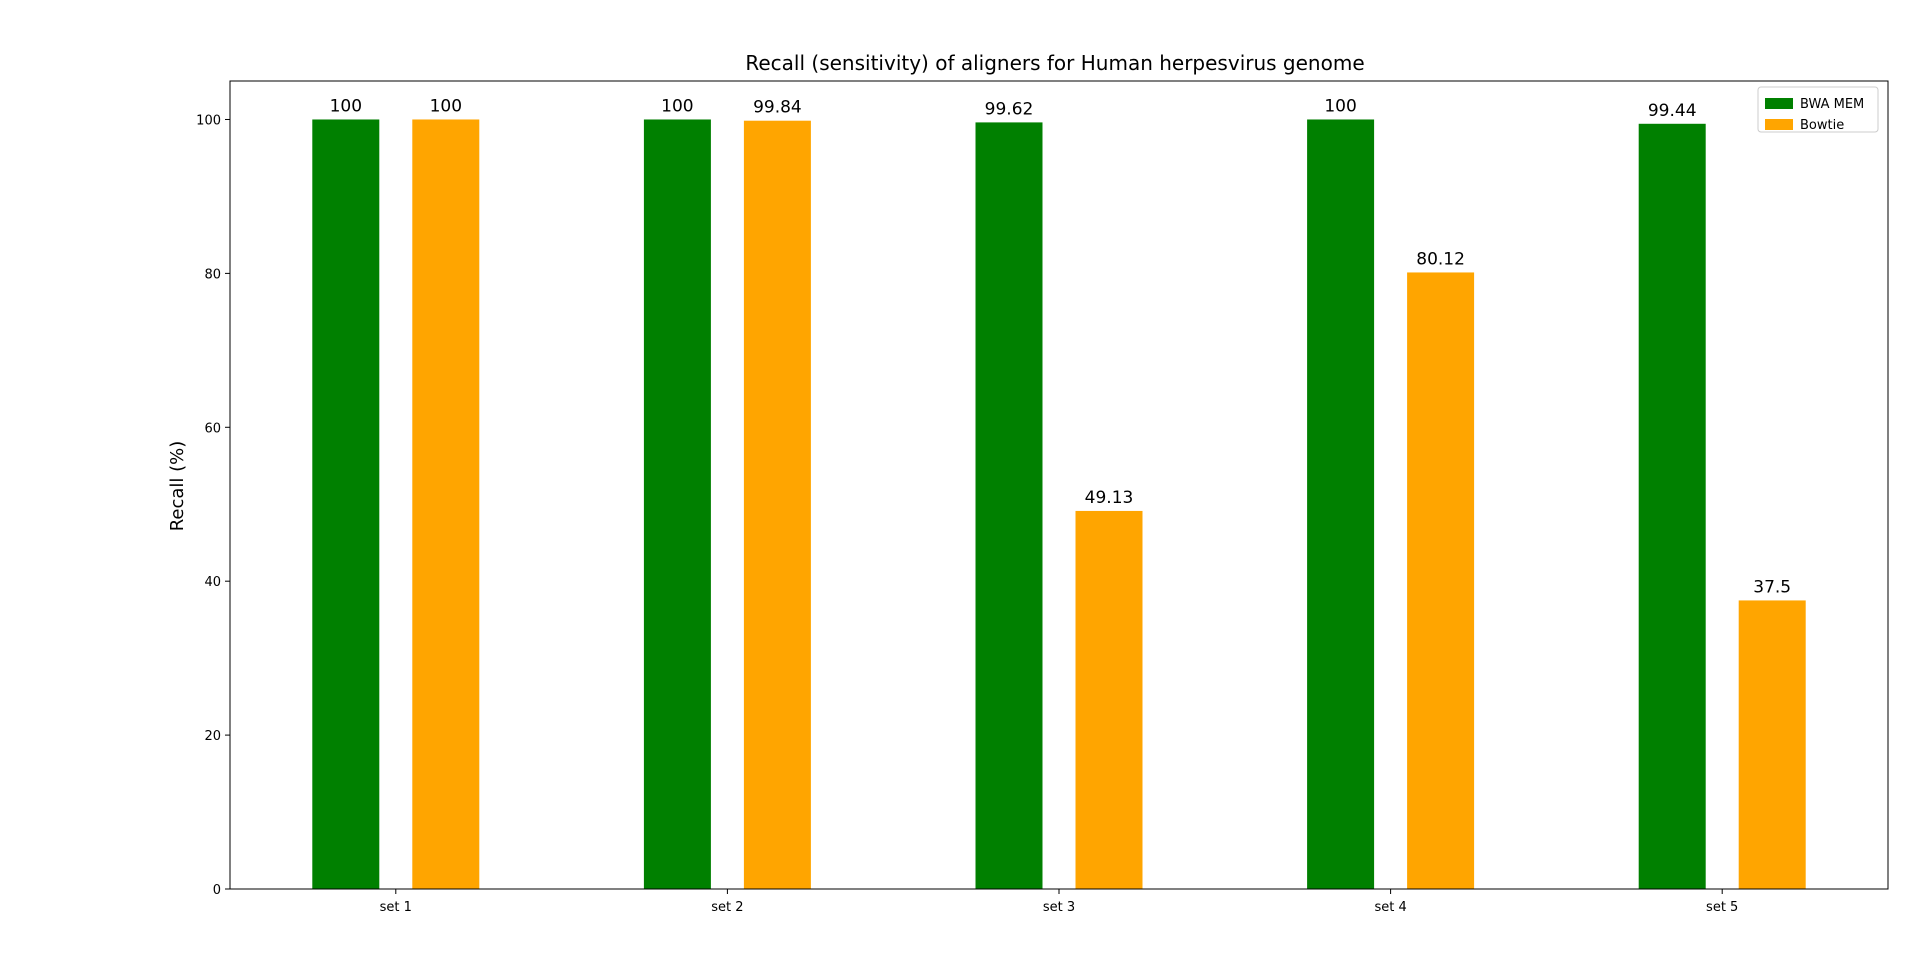 The width and height of the screenshot is (1920, 961). What do you see at coordinates (1340, 106) in the screenshot?
I see `data-label-bwa-mem-4: 100` at bounding box center [1340, 106].